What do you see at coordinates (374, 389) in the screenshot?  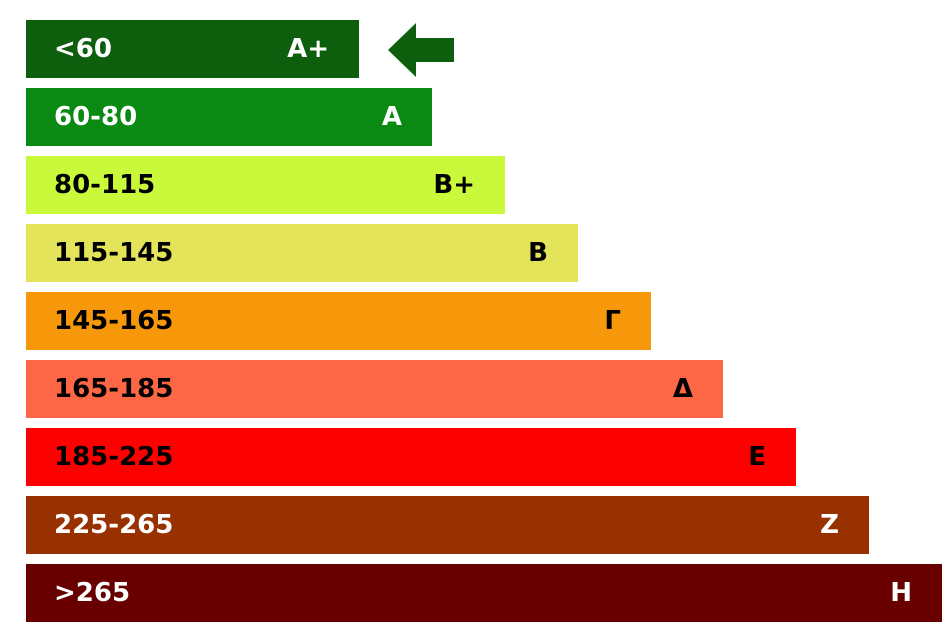 I see `rating-bar-6: 165-185 Δ` at bounding box center [374, 389].